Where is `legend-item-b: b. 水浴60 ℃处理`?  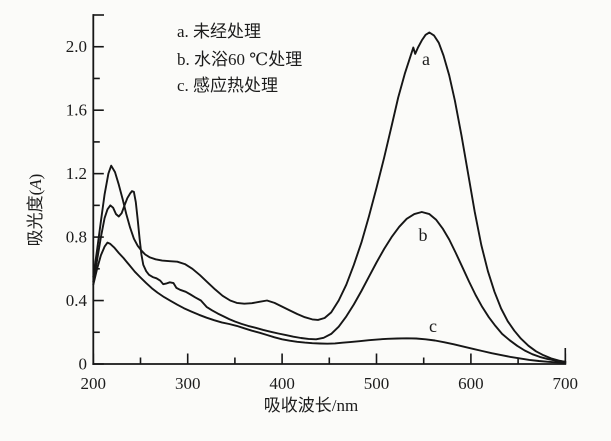 legend-item-b: b. 水浴60 ℃处理 is located at coordinates (239, 59).